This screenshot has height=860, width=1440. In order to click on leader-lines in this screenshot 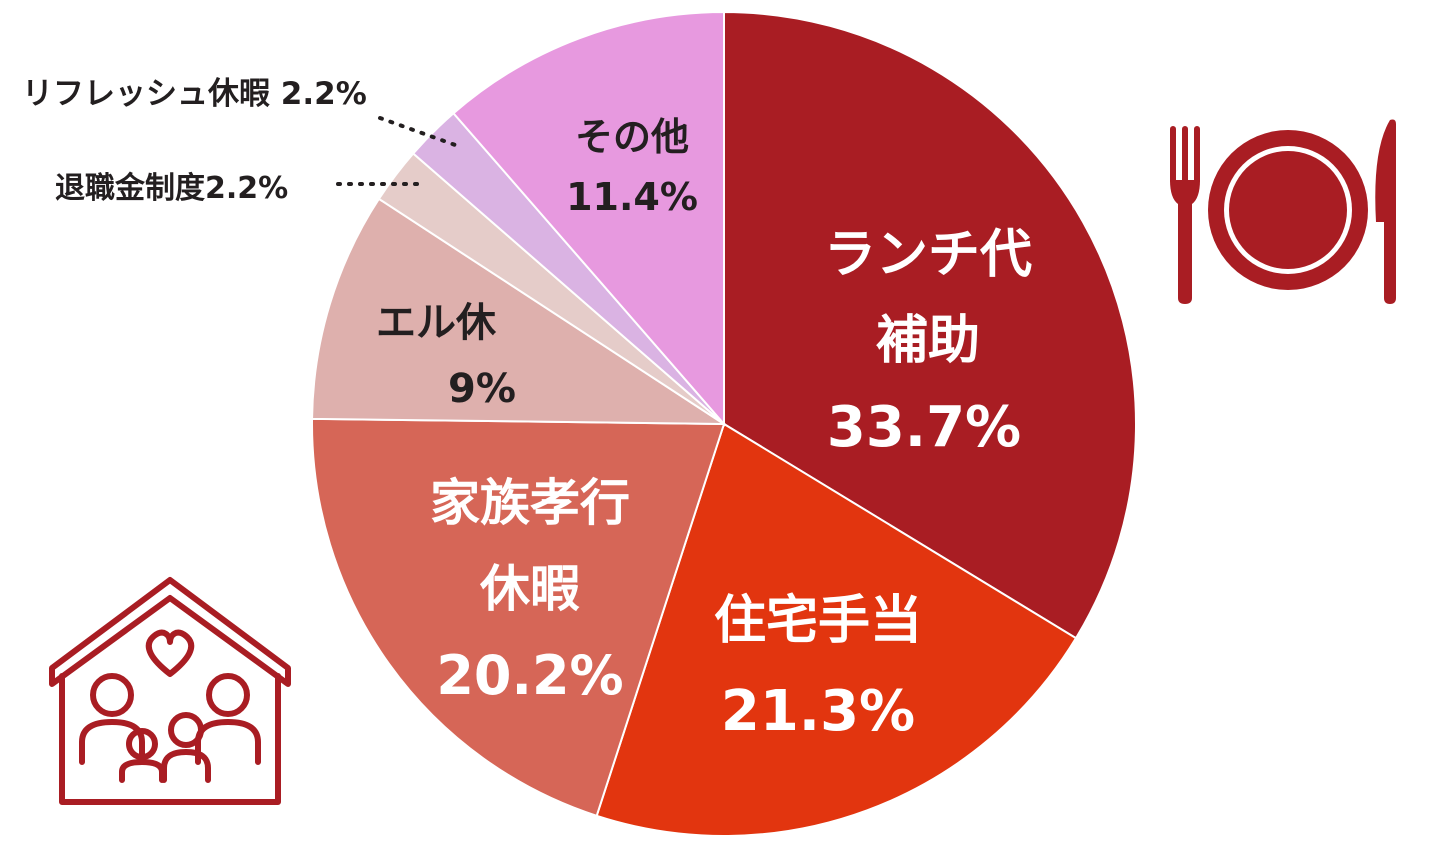, I will do `click(398, 151)`.